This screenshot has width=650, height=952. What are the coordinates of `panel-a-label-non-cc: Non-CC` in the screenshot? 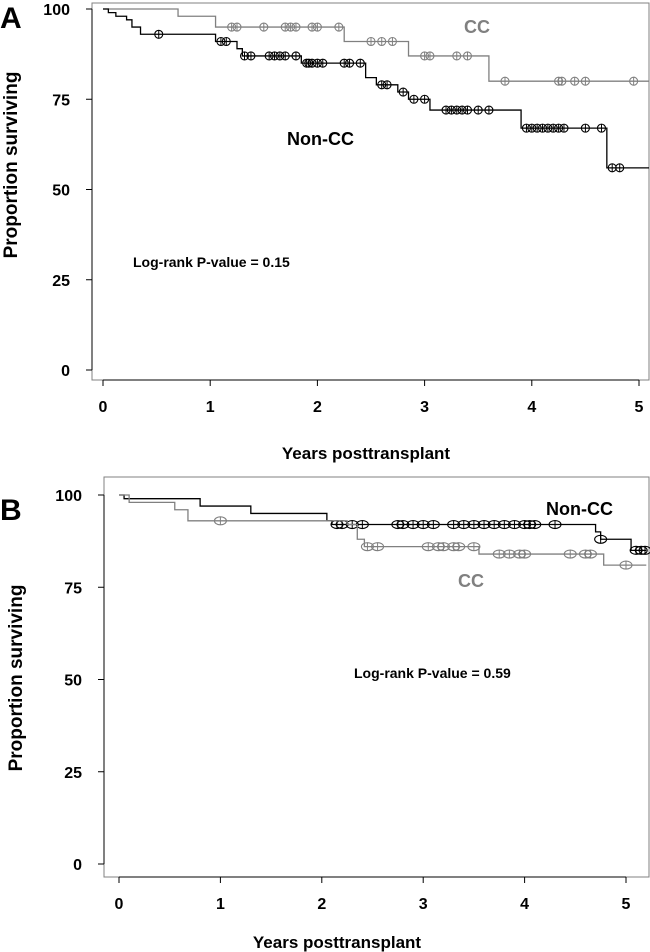 It's located at (320, 139).